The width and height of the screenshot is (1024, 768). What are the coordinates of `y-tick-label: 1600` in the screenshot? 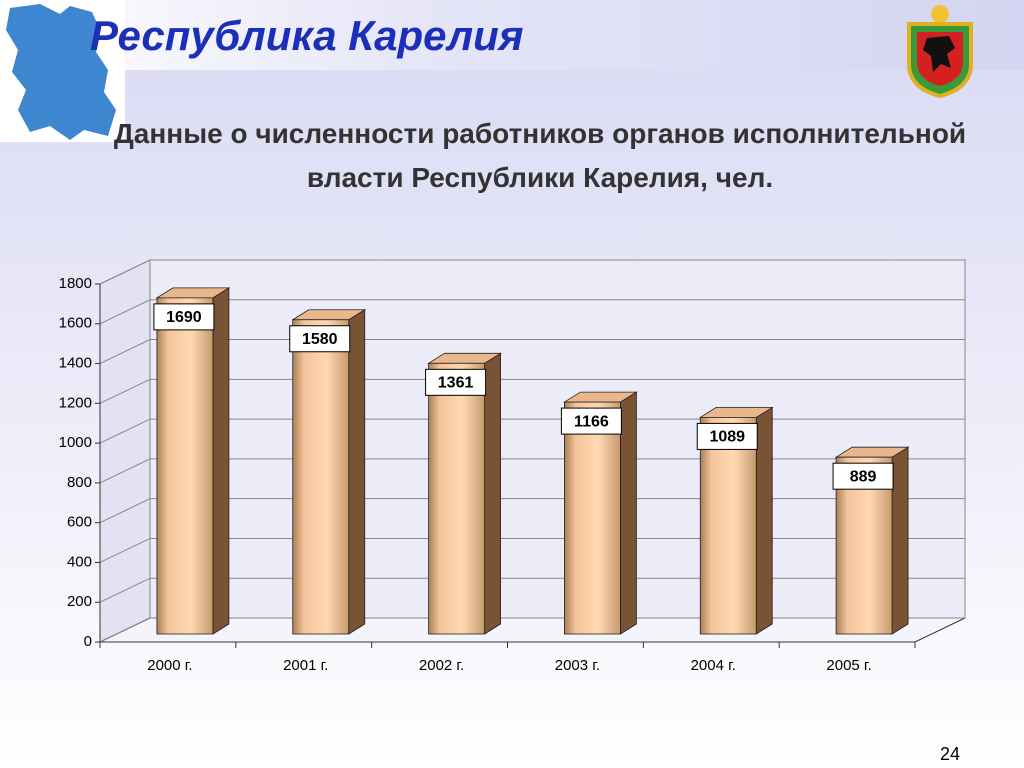 It's located at (75, 323).